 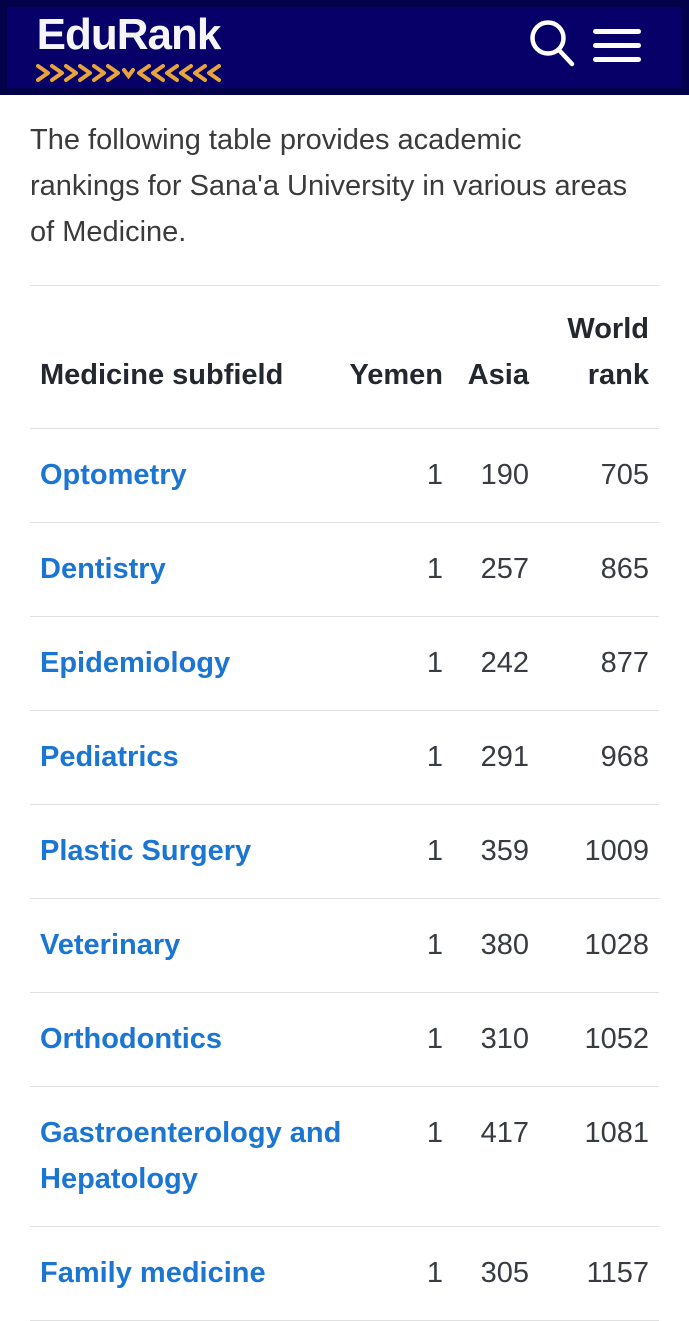 What do you see at coordinates (486, 1273) in the screenshot?
I see `asia-rank-cell: 305` at bounding box center [486, 1273].